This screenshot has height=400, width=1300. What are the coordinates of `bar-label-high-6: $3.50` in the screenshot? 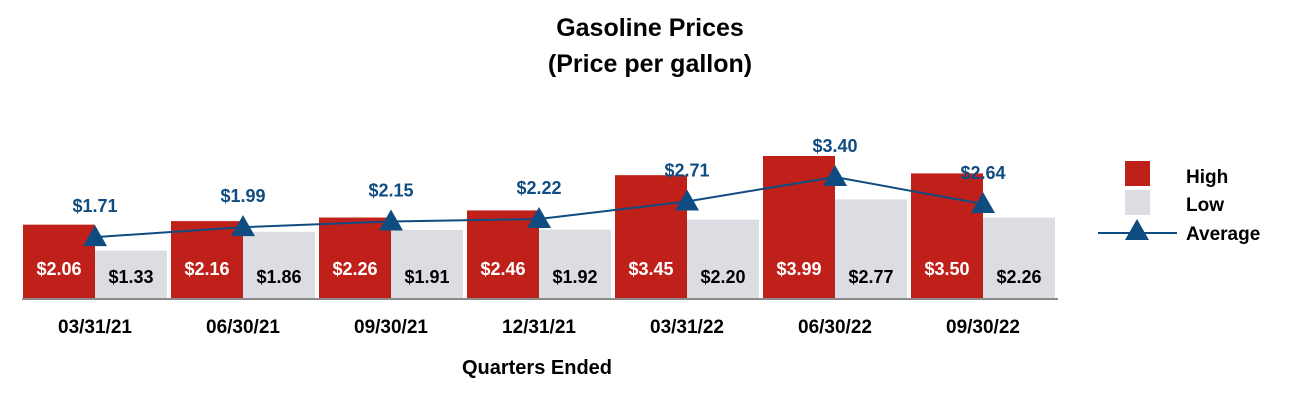 It's located at (946, 269).